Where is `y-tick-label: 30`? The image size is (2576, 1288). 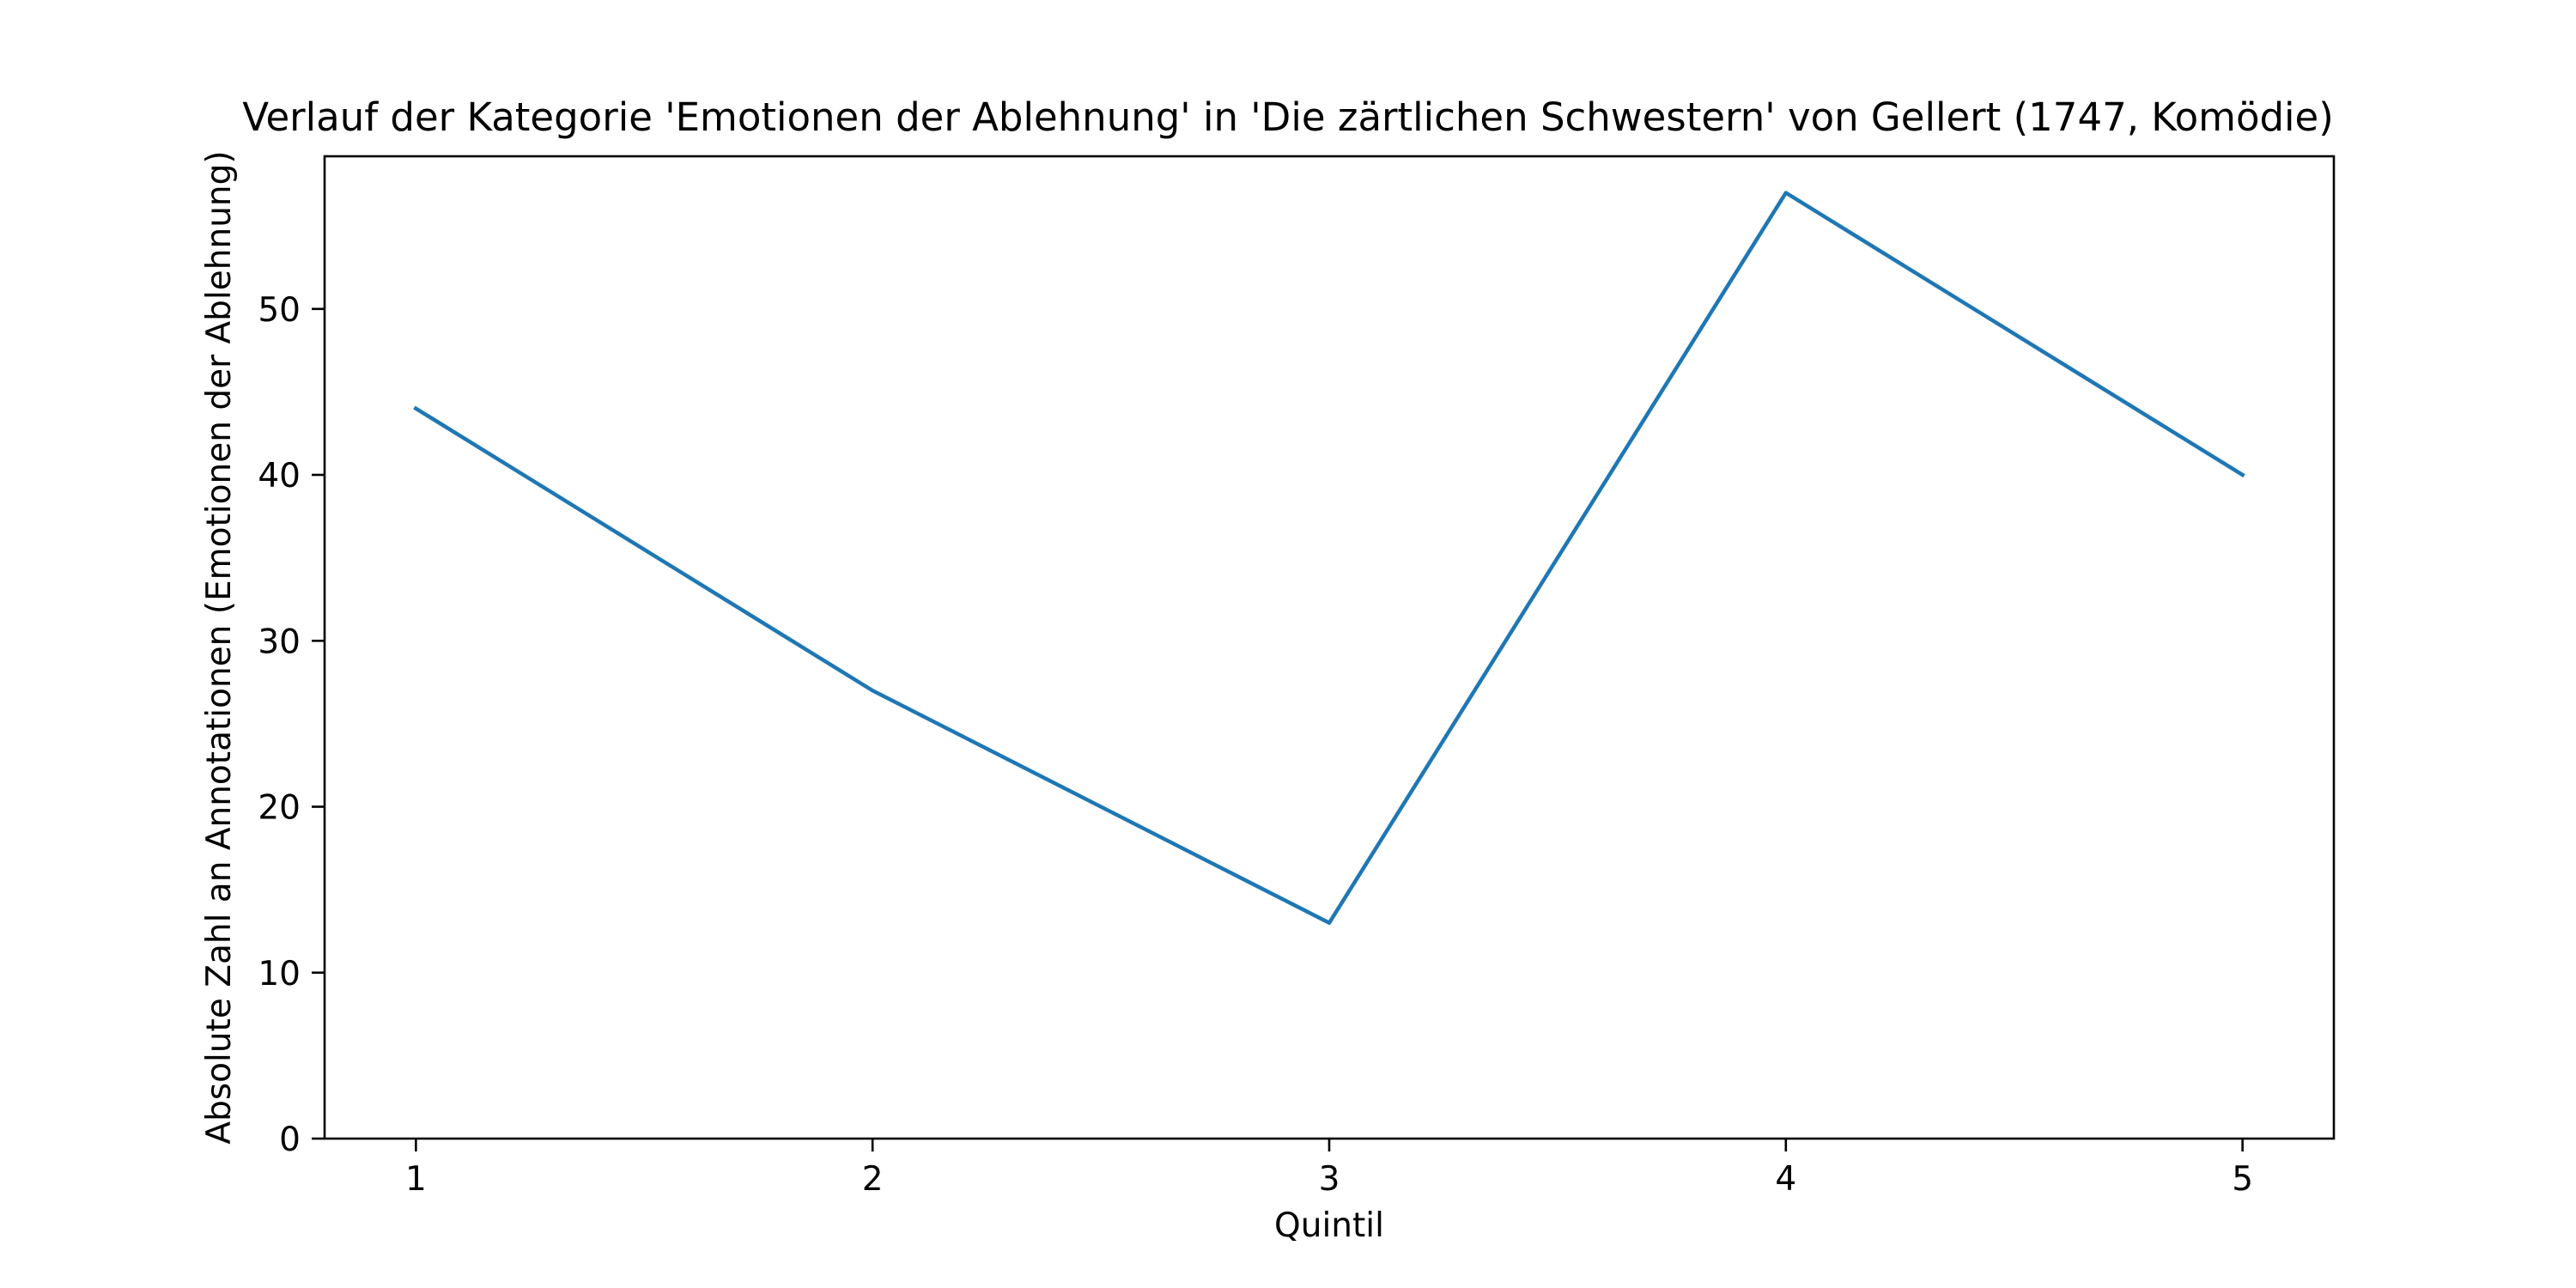 y-tick-label: 30 is located at coordinates (280, 642).